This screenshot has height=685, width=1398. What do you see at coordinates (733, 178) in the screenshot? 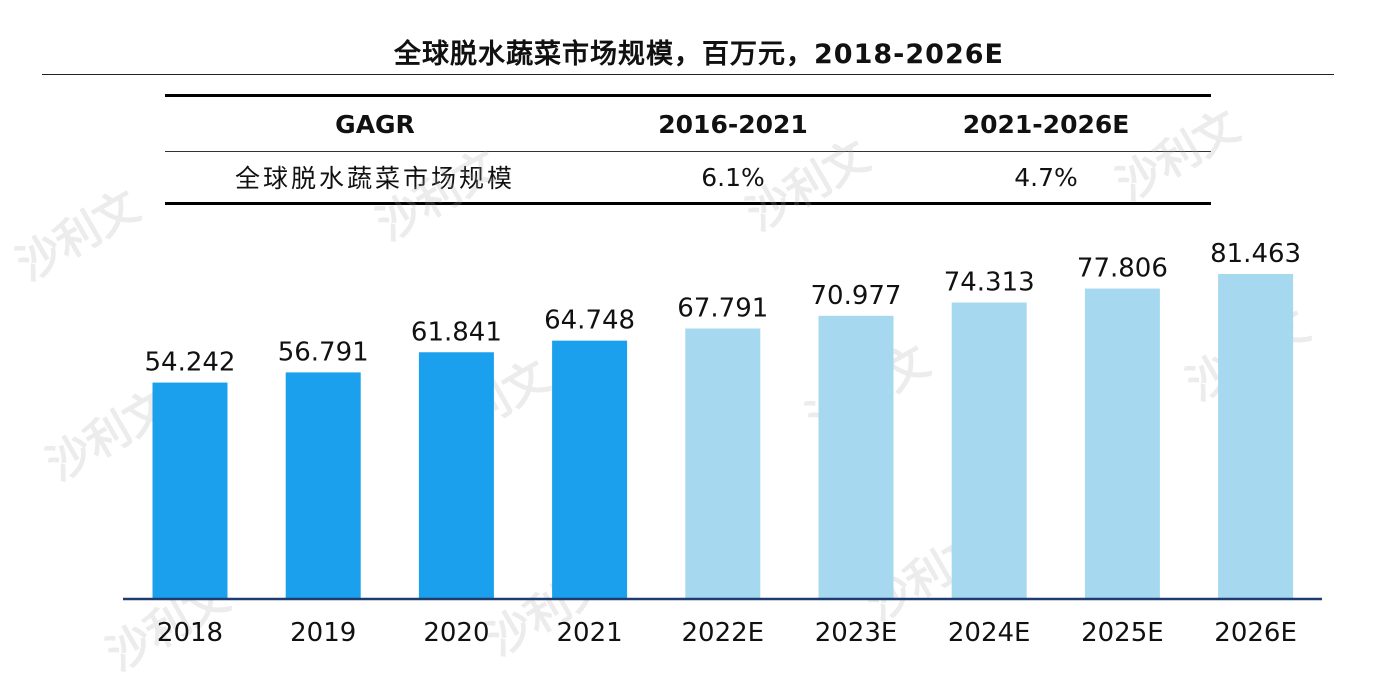
I see `cagr-value-period-1: 6.1%` at bounding box center [733, 178].